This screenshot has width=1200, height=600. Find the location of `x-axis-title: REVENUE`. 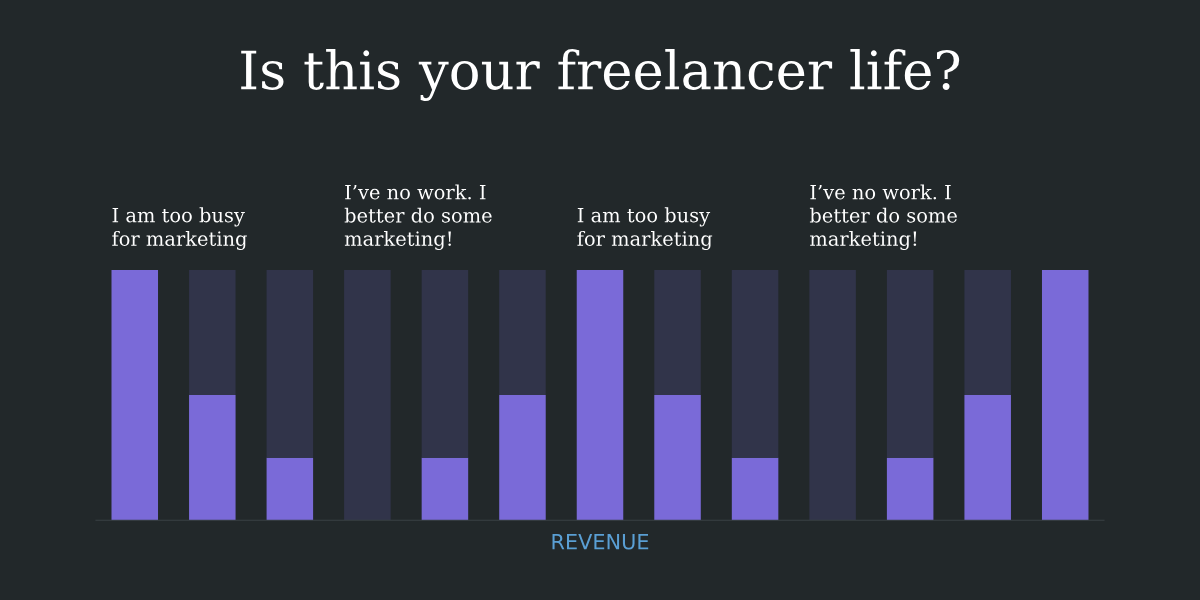

x-axis-title: REVENUE is located at coordinates (600, 542).